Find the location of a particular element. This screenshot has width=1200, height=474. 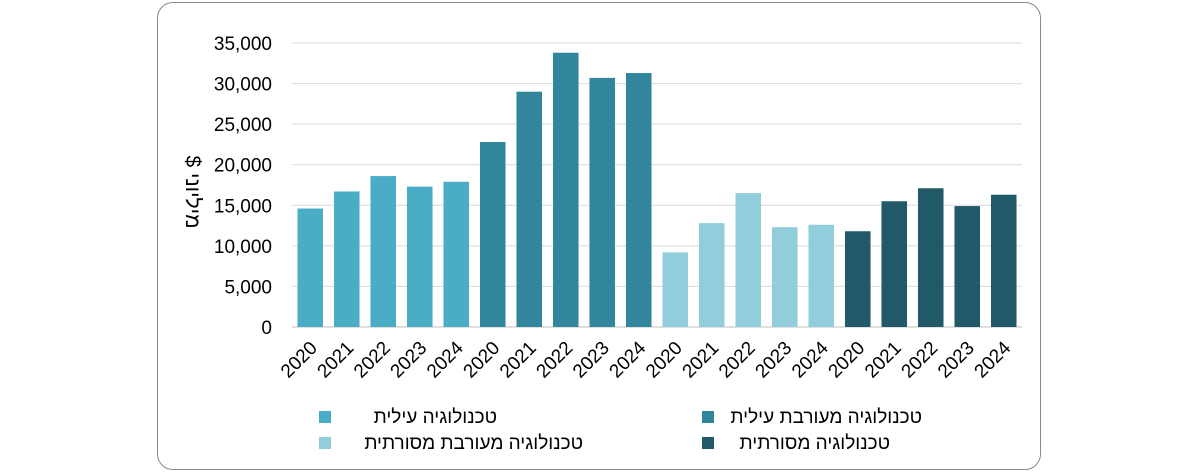

y-tick-label: 20,000 is located at coordinates (243, 166).